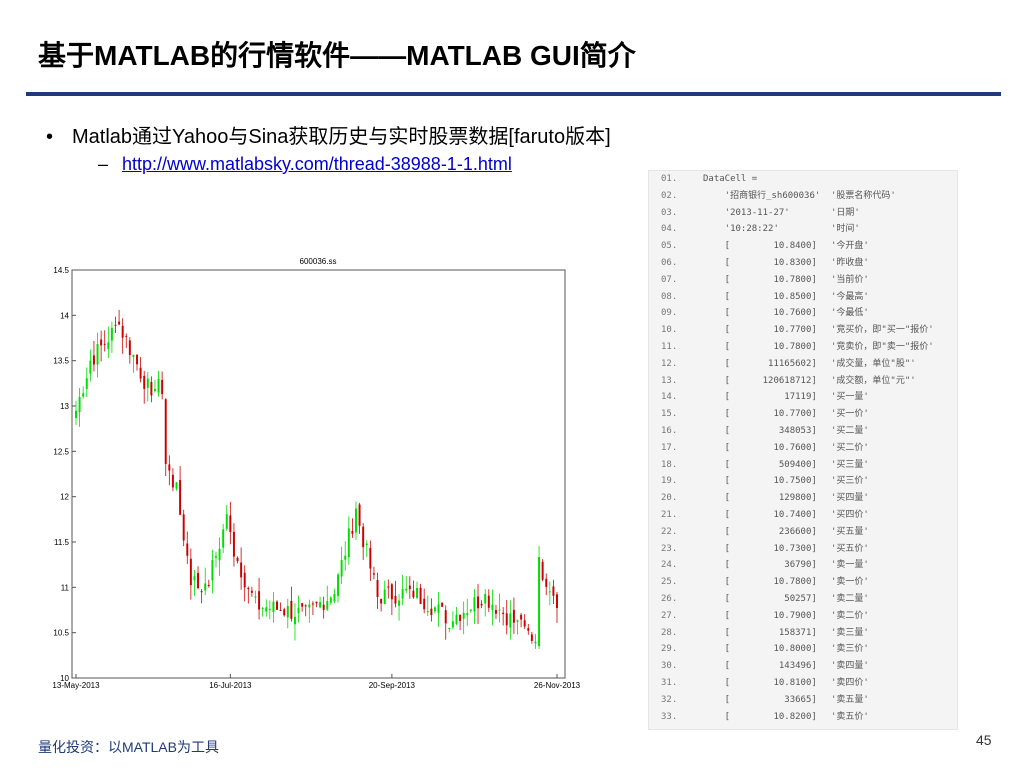  What do you see at coordinates (803, 431) in the screenshot?
I see `code-line: 16. [ 348053] '买二量'` at bounding box center [803, 431].